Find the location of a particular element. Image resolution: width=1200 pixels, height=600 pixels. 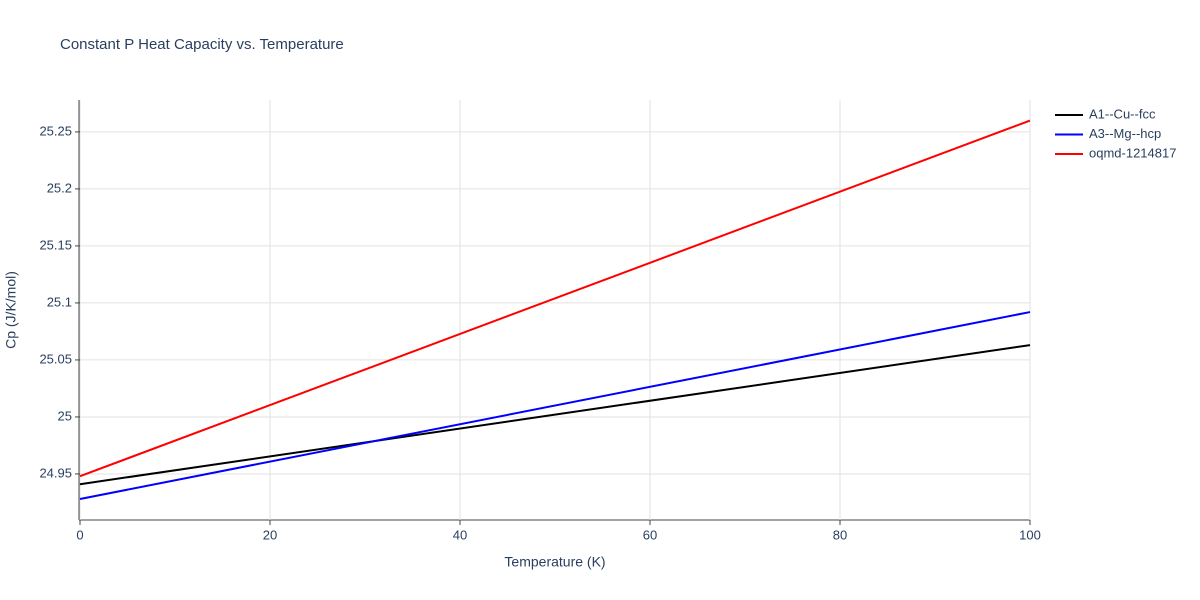

y-tick-label: 25.05 is located at coordinates (55, 358).